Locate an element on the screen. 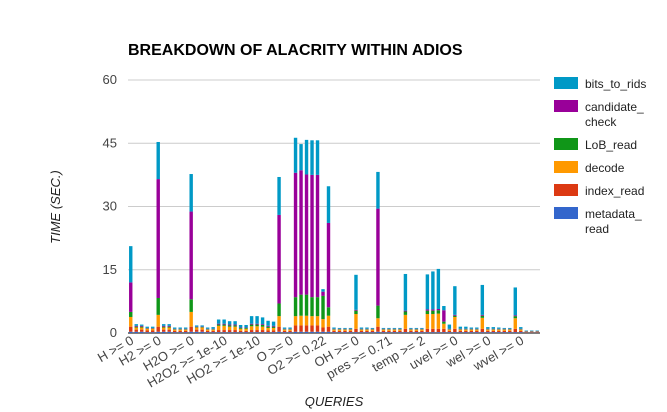 The image size is (667, 412). y-axis-label: TIME (SEC.) is located at coordinates (55, 207).